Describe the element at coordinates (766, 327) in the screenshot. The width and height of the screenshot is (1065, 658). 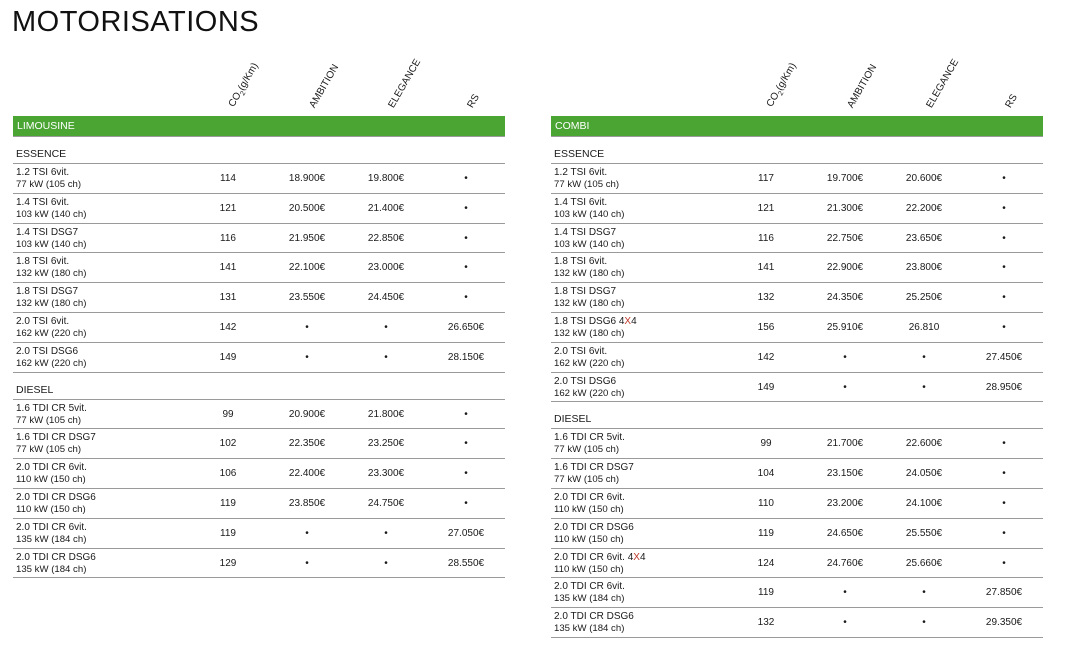
I see `co2-value: 156` at that location.